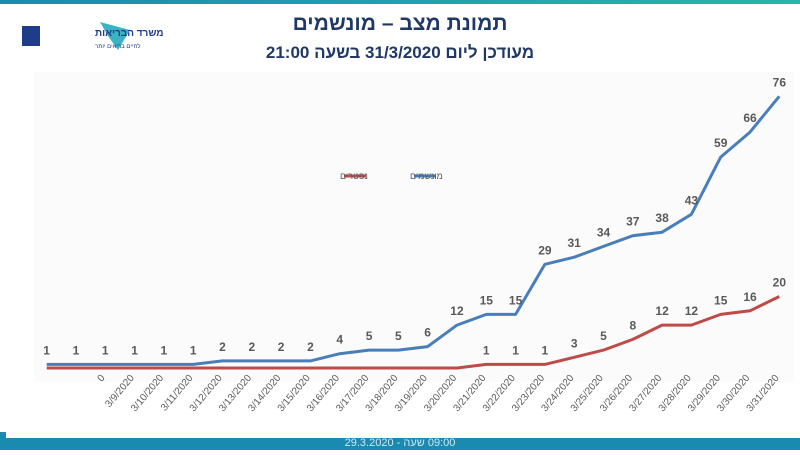 This screenshot has width=800, height=455. Describe the element at coordinates (632, 325) in the screenshot. I see `data-label: 8` at that location.